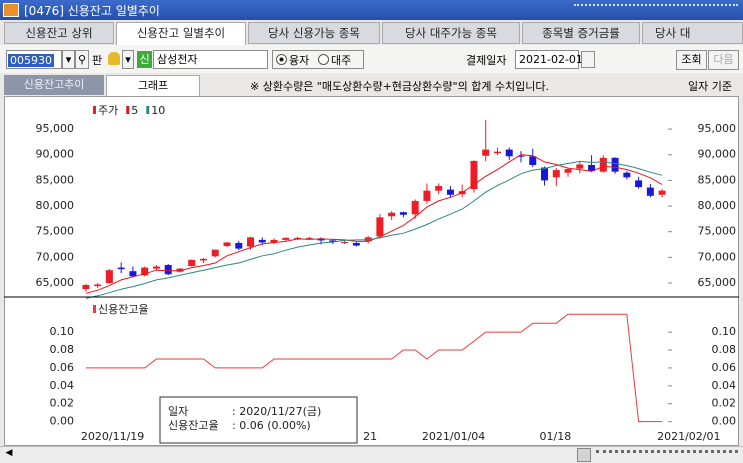 The height and width of the screenshot is (463, 743). Describe the element at coordinates (271, 425) in the screenshot. I see `tooltip-value: : 0.06 (0.00%)` at that location.